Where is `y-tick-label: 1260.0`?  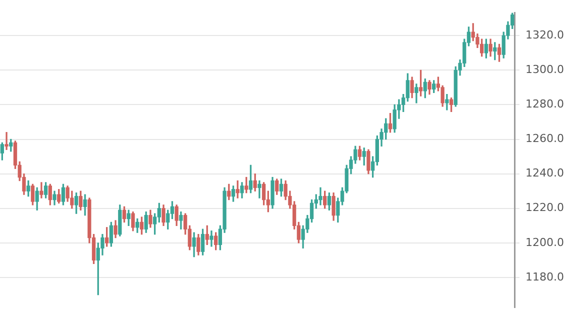
y-tick-label: 1260.0 is located at coordinates (545, 139).